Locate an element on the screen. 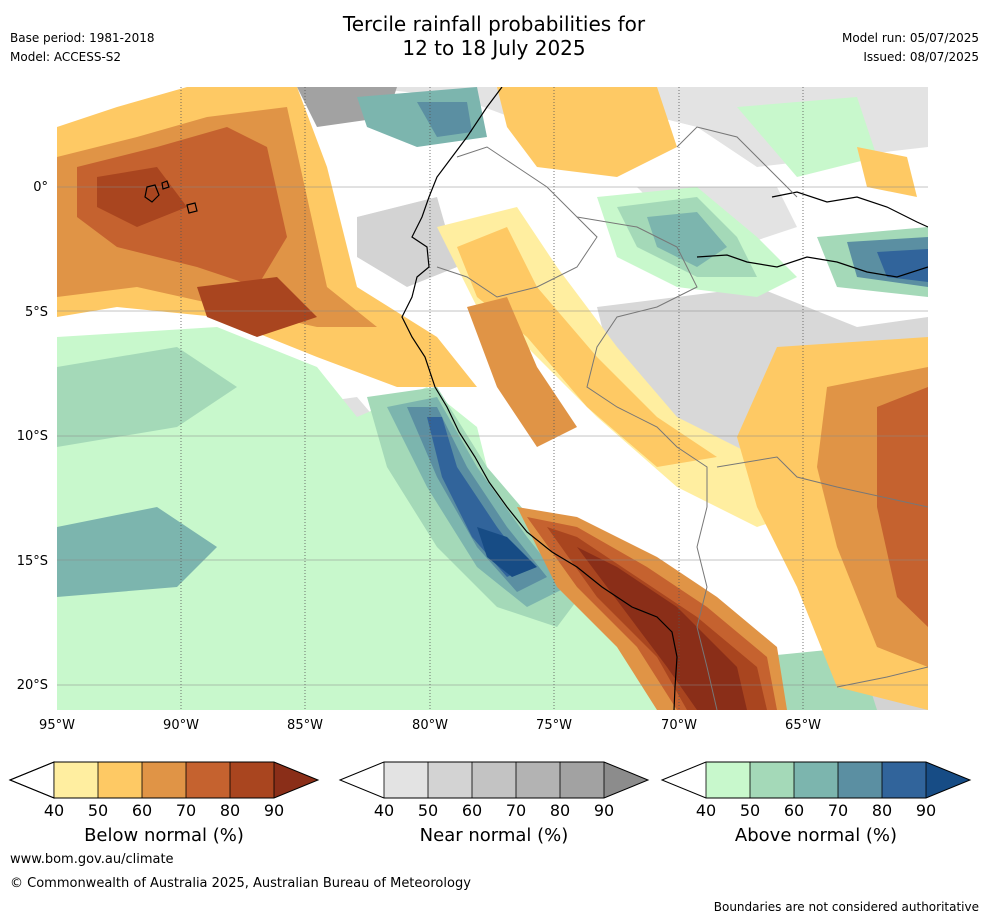 The height and width of the screenshot is (919, 988). model-run-text: Model run: 05/07/2025 is located at coordinates (910, 38).